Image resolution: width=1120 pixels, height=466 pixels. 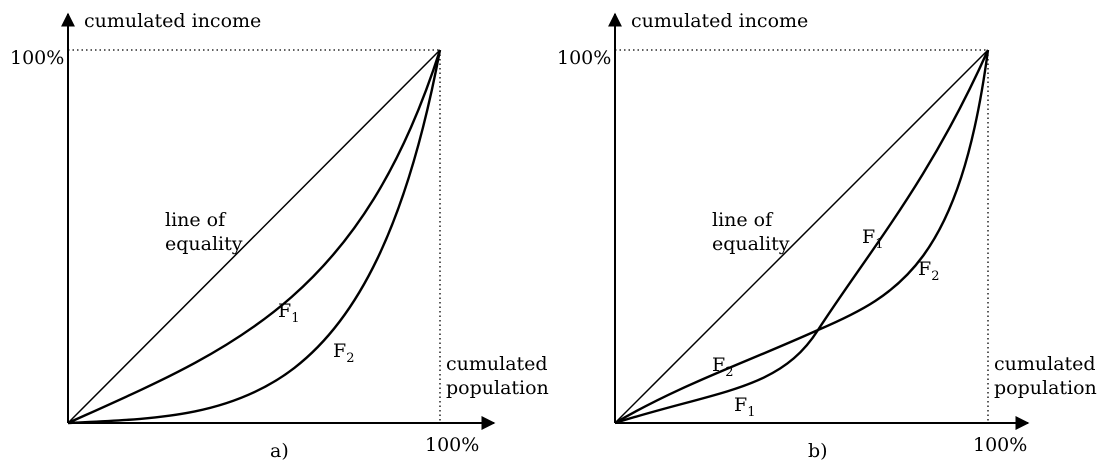 I want to click on curve-label-f1-upper: F1, so click(x=872, y=239).